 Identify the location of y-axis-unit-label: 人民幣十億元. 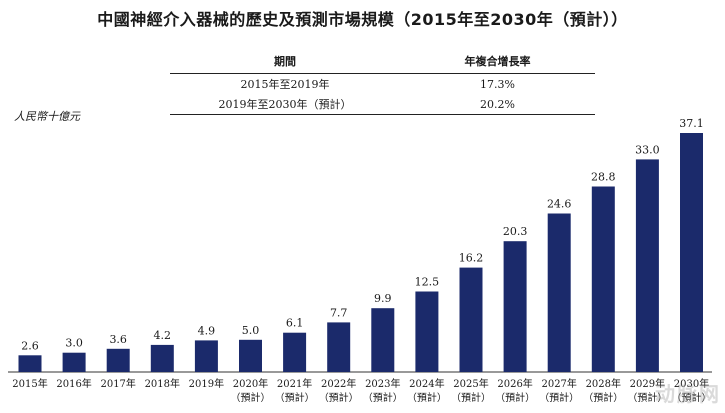
(47, 116).